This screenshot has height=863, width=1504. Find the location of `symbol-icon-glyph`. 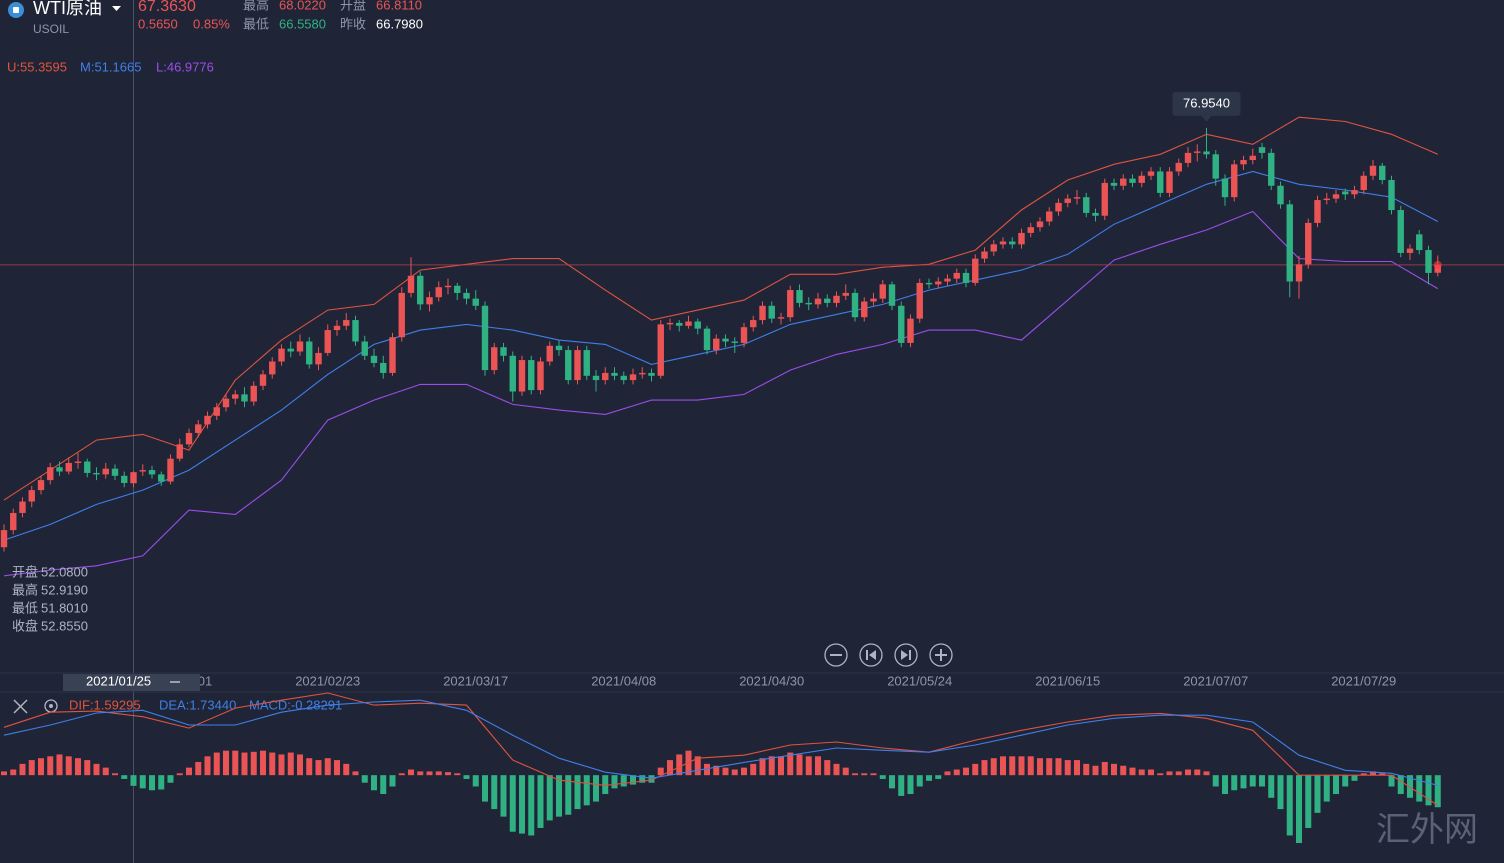

symbol-icon-glyph is located at coordinates (16, 10).